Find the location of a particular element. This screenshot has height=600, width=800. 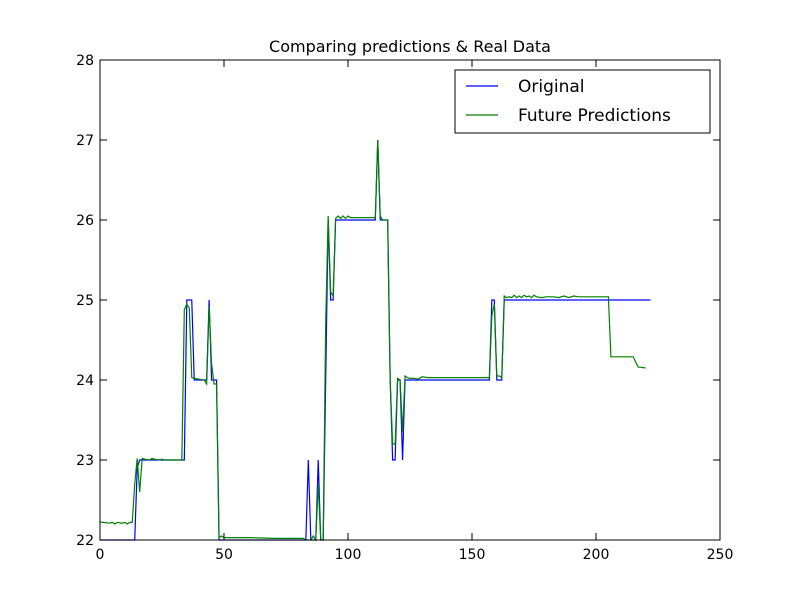

y-tick-label: 28 is located at coordinates (85, 61).